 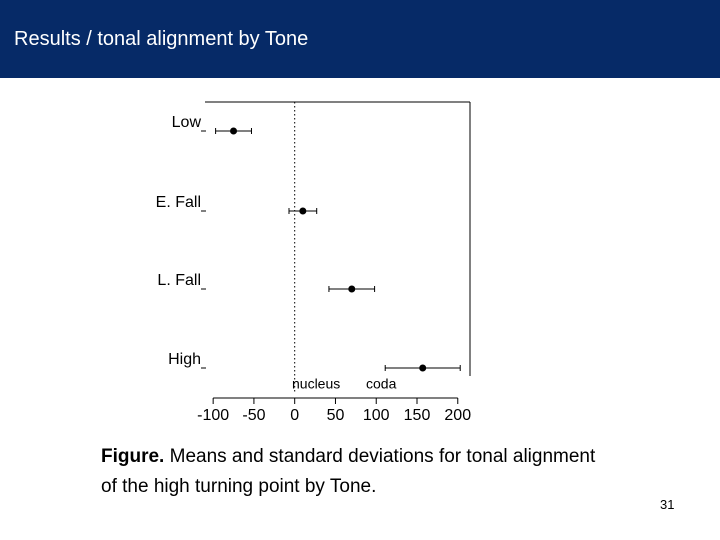 What do you see at coordinates (184, 359) in the screenshot?
I see `y-tick-label: High` at bounding box center [184, 359].